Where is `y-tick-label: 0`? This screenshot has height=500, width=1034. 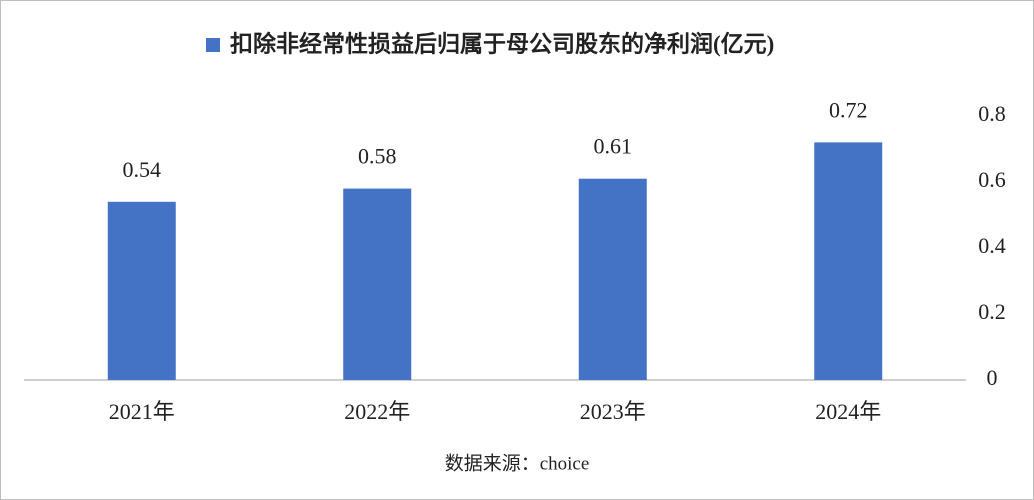 y-tick-label: 0 is located at coordinates (992, 377).